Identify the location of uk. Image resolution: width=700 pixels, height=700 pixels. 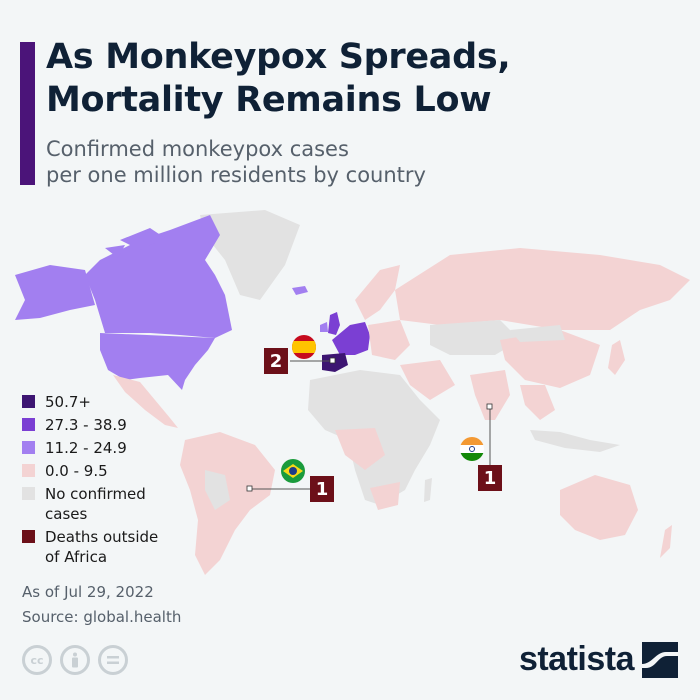
(334, 323).